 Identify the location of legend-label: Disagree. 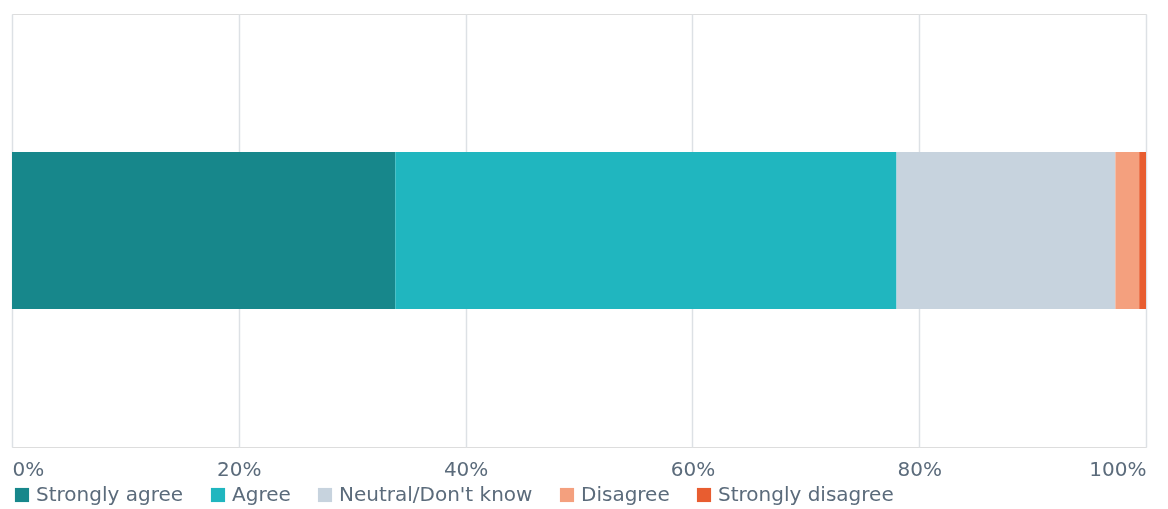
(625, 494).